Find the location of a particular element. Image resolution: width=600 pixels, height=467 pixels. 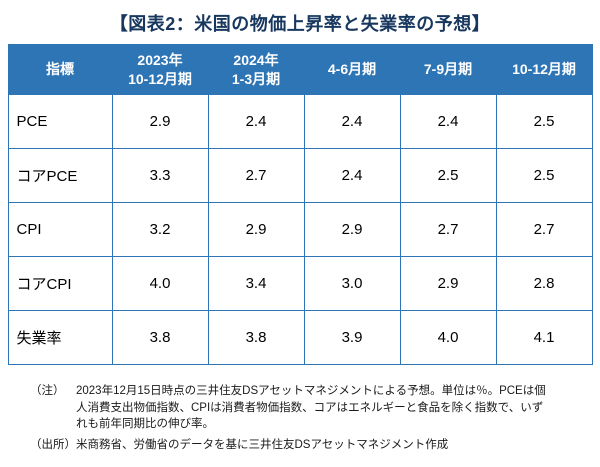

header-2023-q4: 2023年 10-12月期 is located at coordinates (160, 69).